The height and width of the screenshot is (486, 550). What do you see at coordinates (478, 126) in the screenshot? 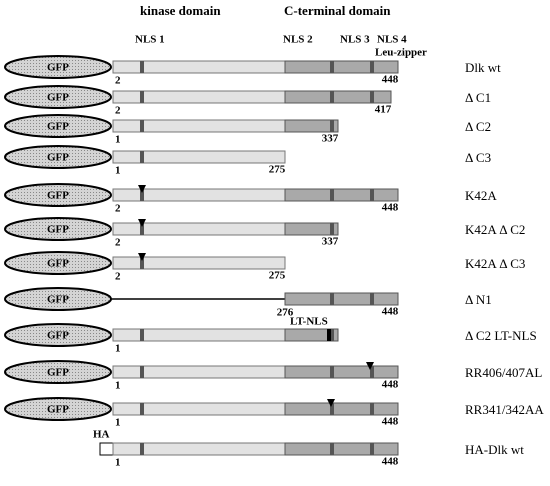
I see `construct-name: Δ C2` at bounding box center [478, 126].